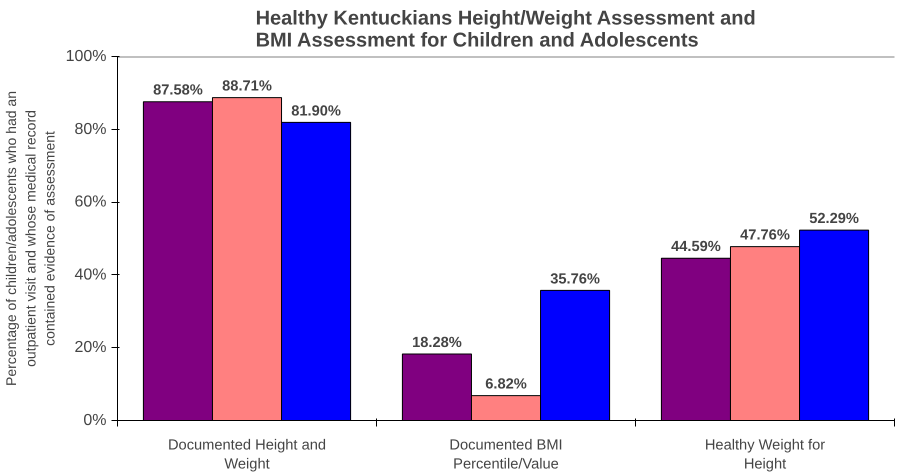 This screenshot has width=914, height=475. What do you see at coordinates (765, 455) in the screenshot?
I see `x-tick-label: Healthy Weight for Height` at bounding box center [765, 455].